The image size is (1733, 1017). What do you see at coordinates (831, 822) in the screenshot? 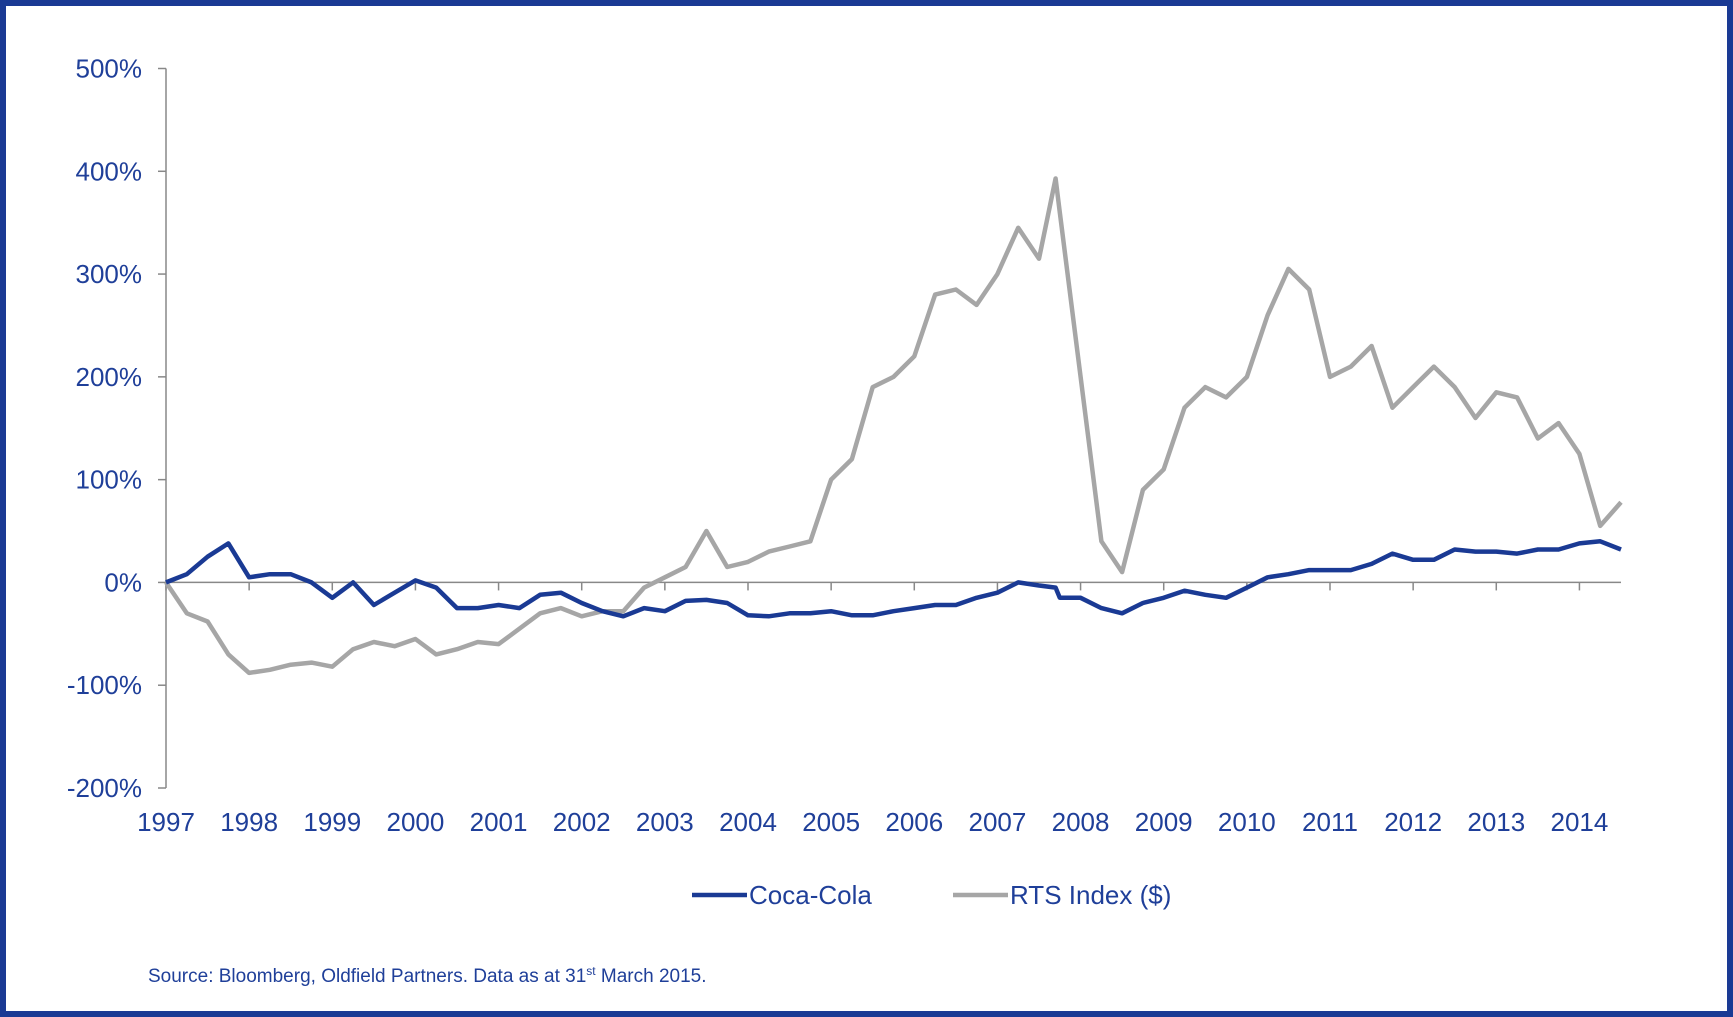
I see `x-tick-label: 2005` at bounding box center [831, 822].